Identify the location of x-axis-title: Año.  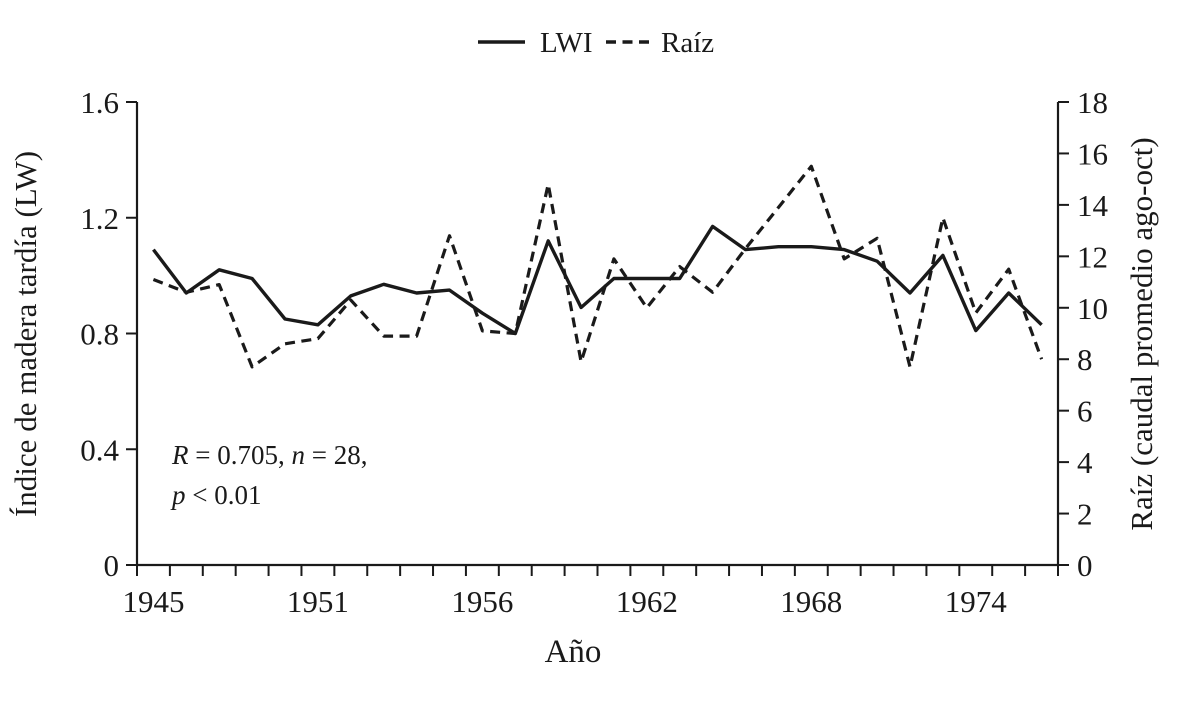
(573, 652).